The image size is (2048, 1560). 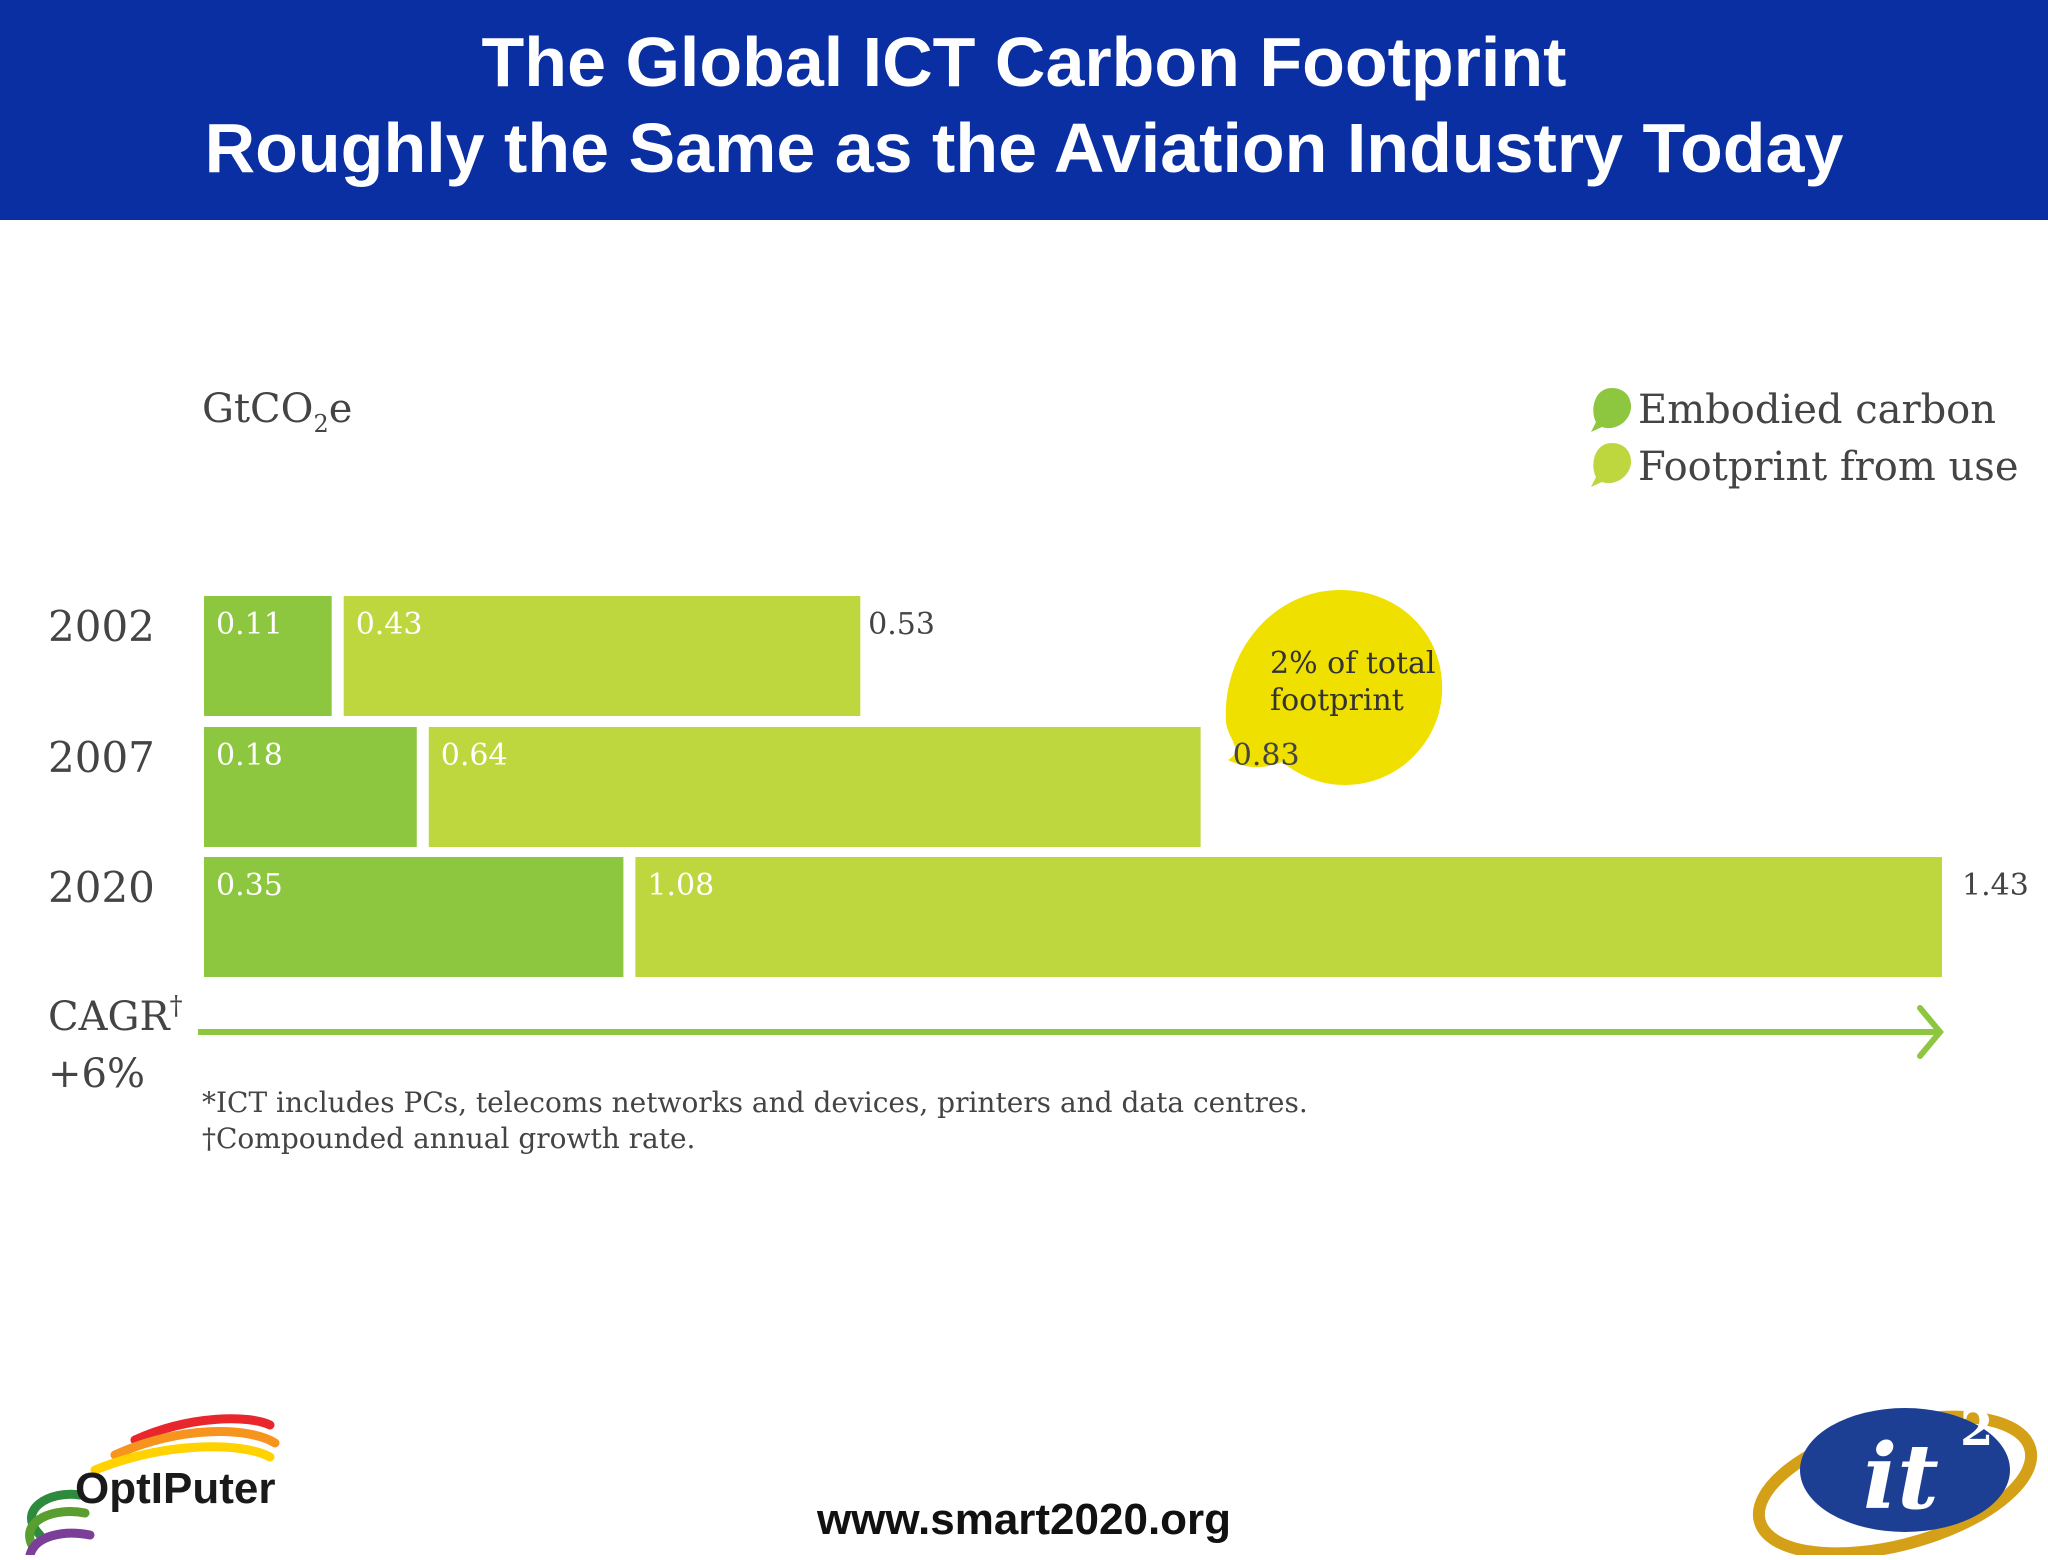 I want to click on legend-label-embodied: Embodied carbon, so click(x=1817, y=410).